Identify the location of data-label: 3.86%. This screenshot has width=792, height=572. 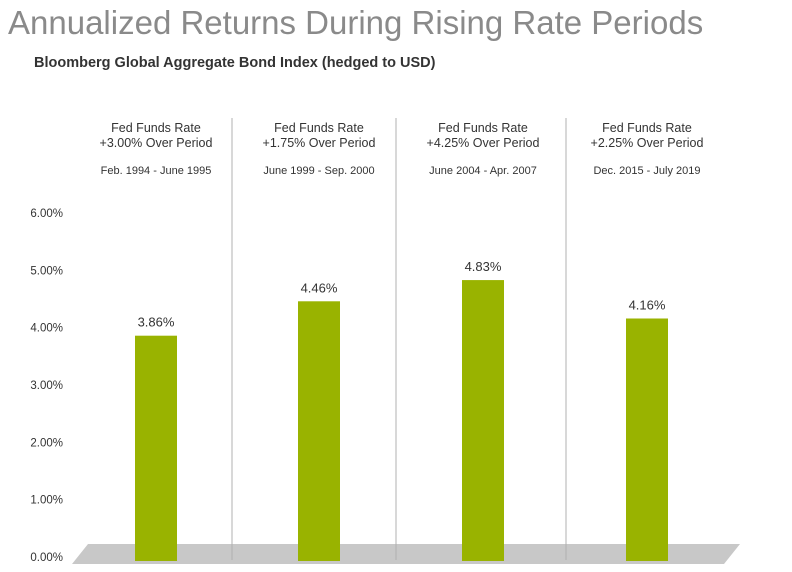
(156, 322).